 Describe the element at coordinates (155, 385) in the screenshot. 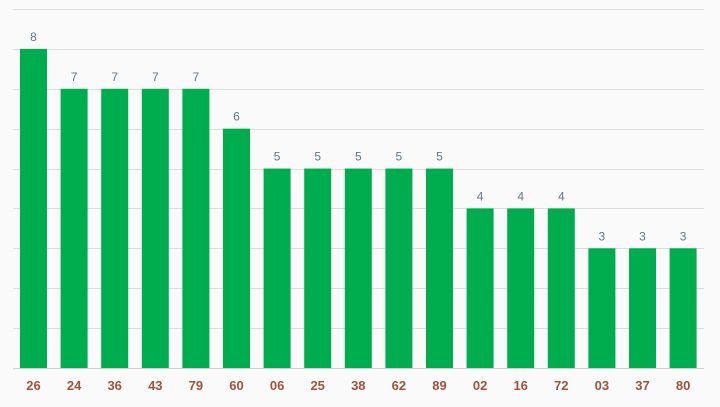

I see `category-label: 43` at that location.